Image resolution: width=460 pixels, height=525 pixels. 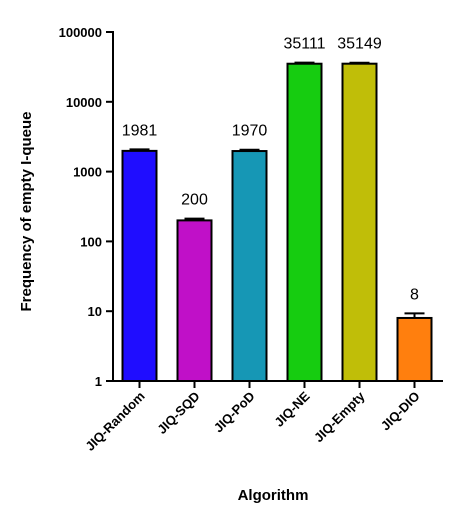 I want to click on y-tick-label: 10000, so click(x=84, y=102).